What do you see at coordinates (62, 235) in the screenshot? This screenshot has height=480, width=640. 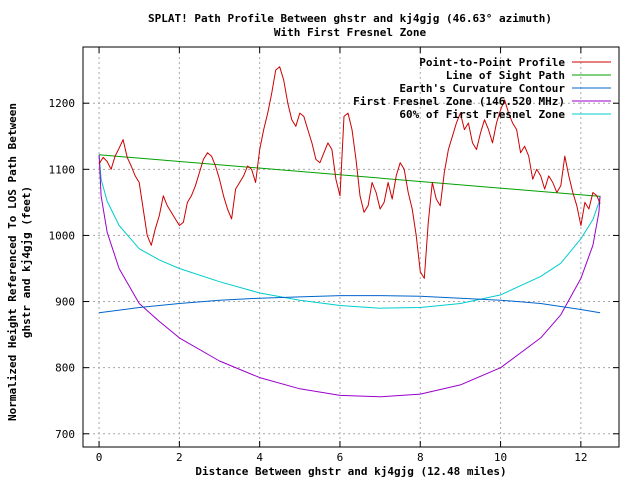 I see `y-tick-label: 1000` at bounding box center [62, 235].